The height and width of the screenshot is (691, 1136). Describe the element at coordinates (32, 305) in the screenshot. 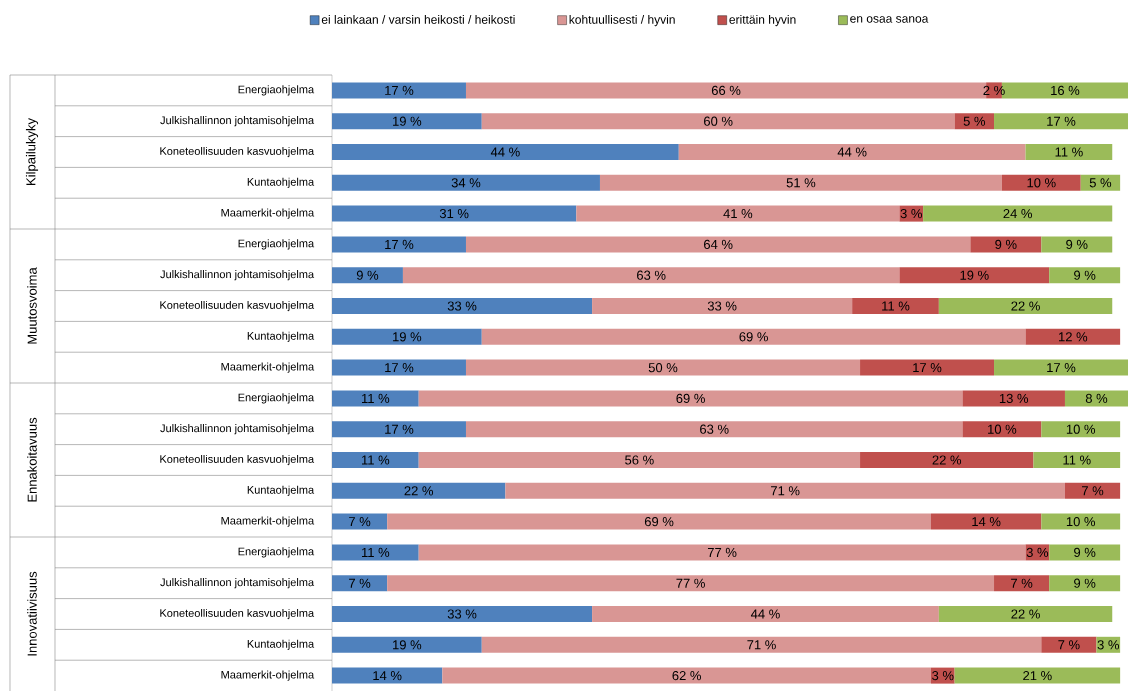

I see `text: Muutosvoima` at that location.